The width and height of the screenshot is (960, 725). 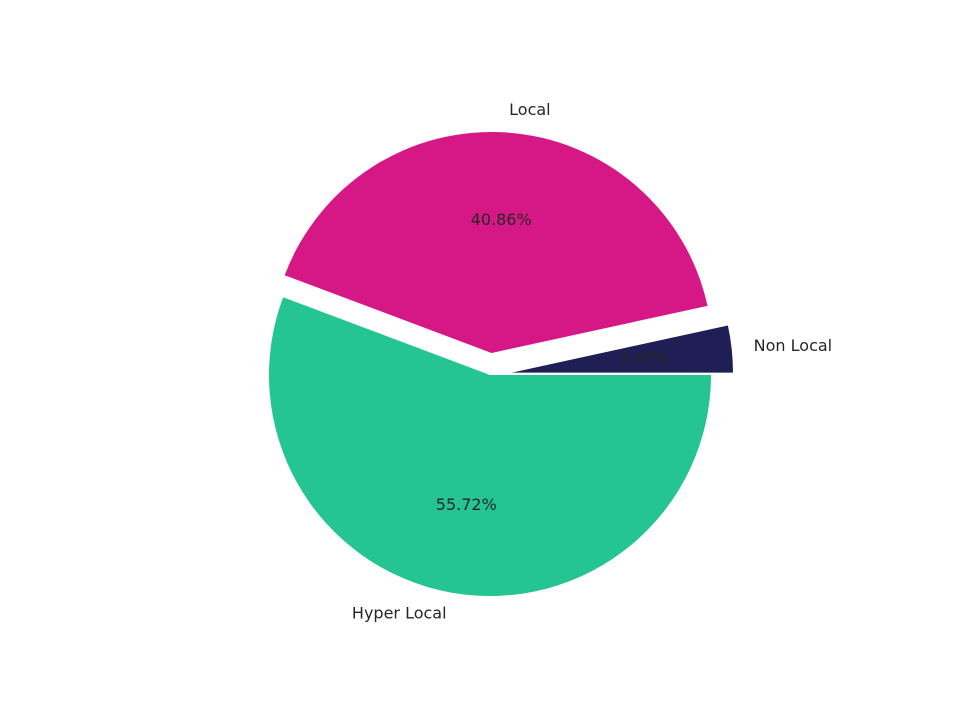 What do you see at coordinates (643, 357) in the screenshot?
I see `slice-percent-non-local: 3.42%` at bounding box center [643, 357].